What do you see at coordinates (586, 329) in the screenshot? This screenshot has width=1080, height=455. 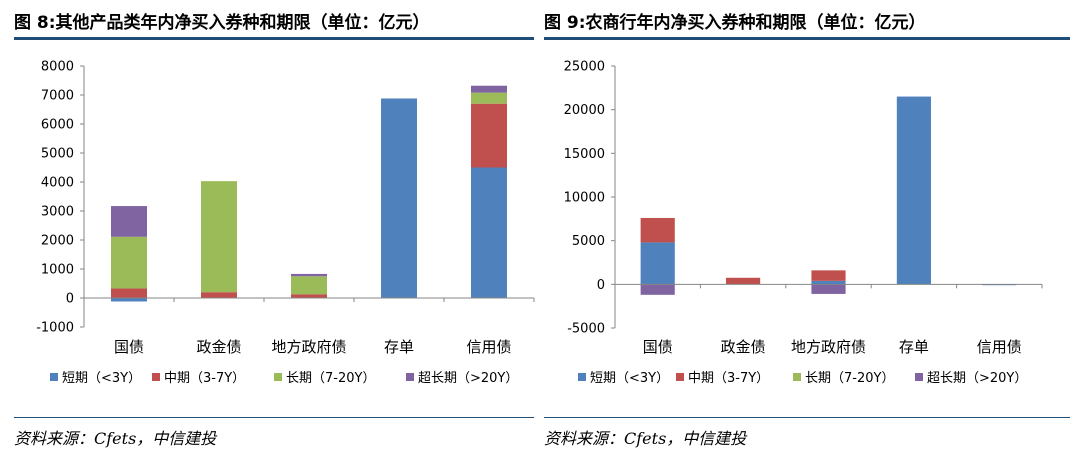 I see `y-tick-label: -5000` at bounding box center [586, 329].